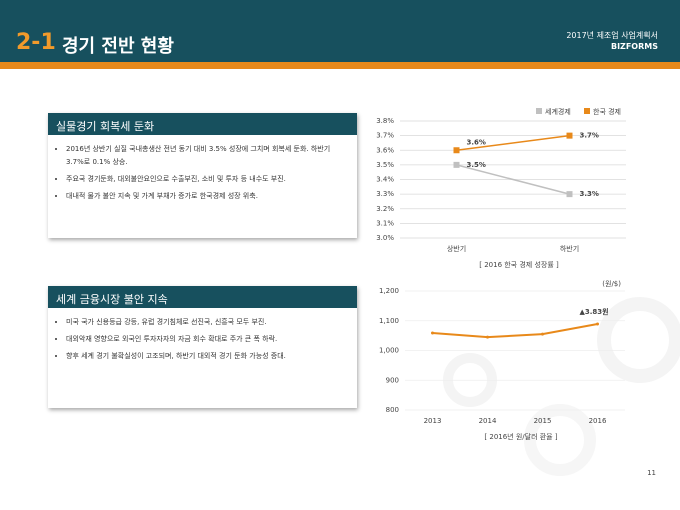 The height and width of the screenshot is (510, 680). What do you see at coordinates (488, 421) in the screenshot?
I see `x-tick-label: 2014` at bounding box center [488, 421].